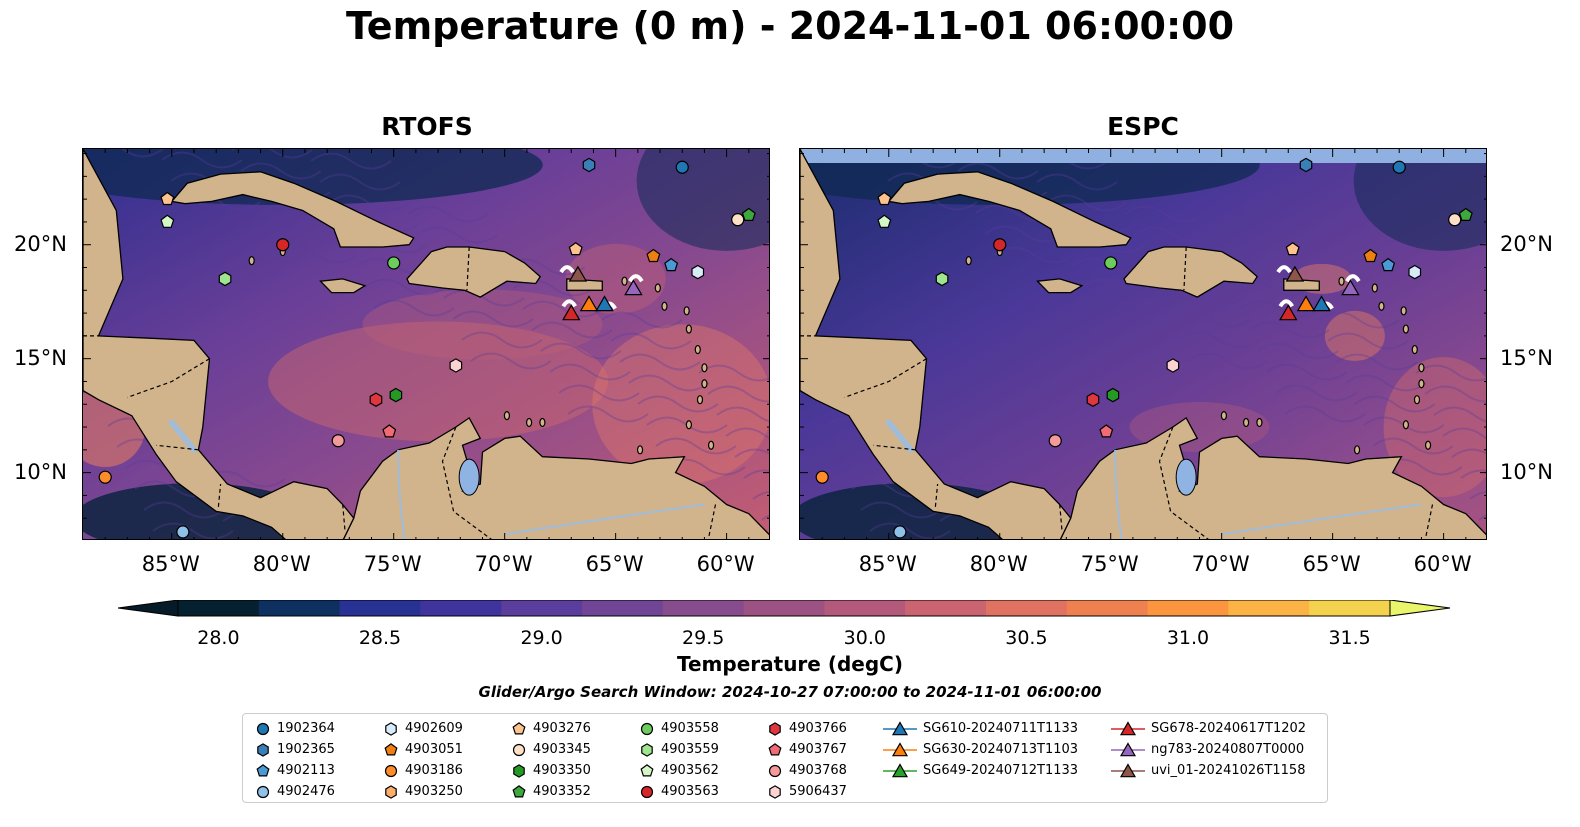 The height and width of the screenshot is (827, 1580). I want to click on legend-label: 4903562, so click(690, 770).